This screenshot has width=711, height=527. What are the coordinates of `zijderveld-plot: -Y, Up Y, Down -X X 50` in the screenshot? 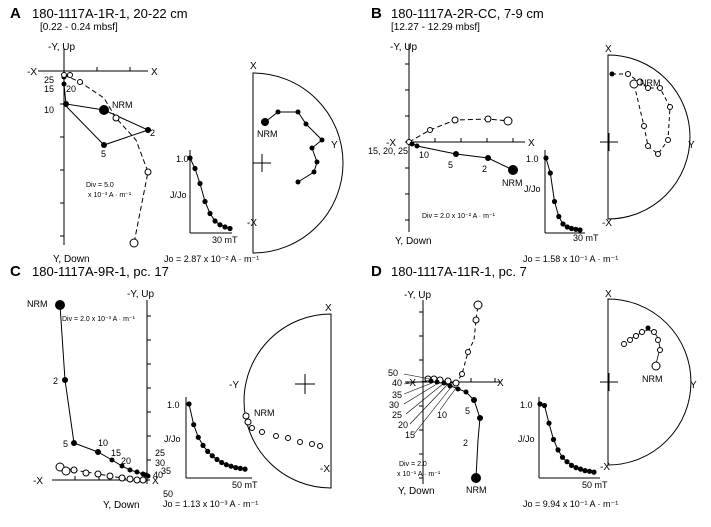 It's located at (446, 393).